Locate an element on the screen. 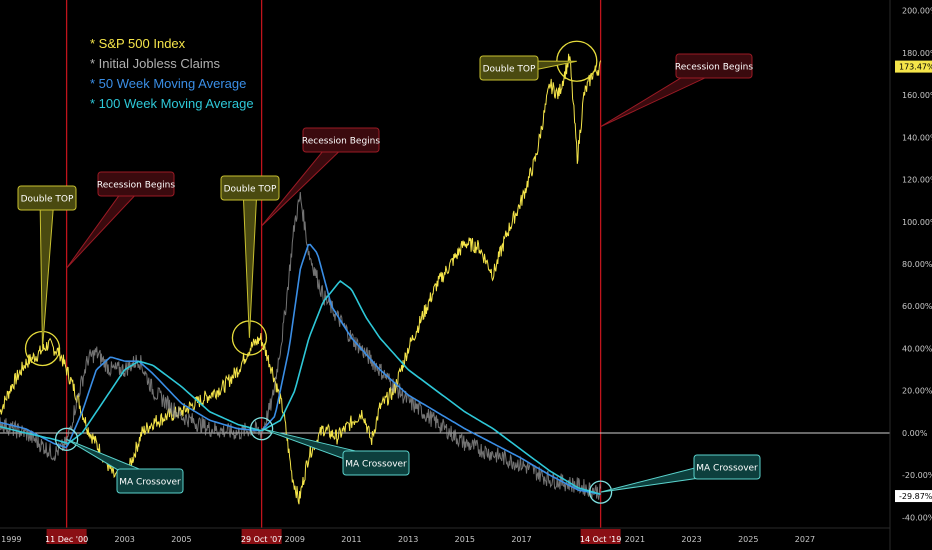  y-tick-label-0: 200.00% is located at coordinates (917, 11).